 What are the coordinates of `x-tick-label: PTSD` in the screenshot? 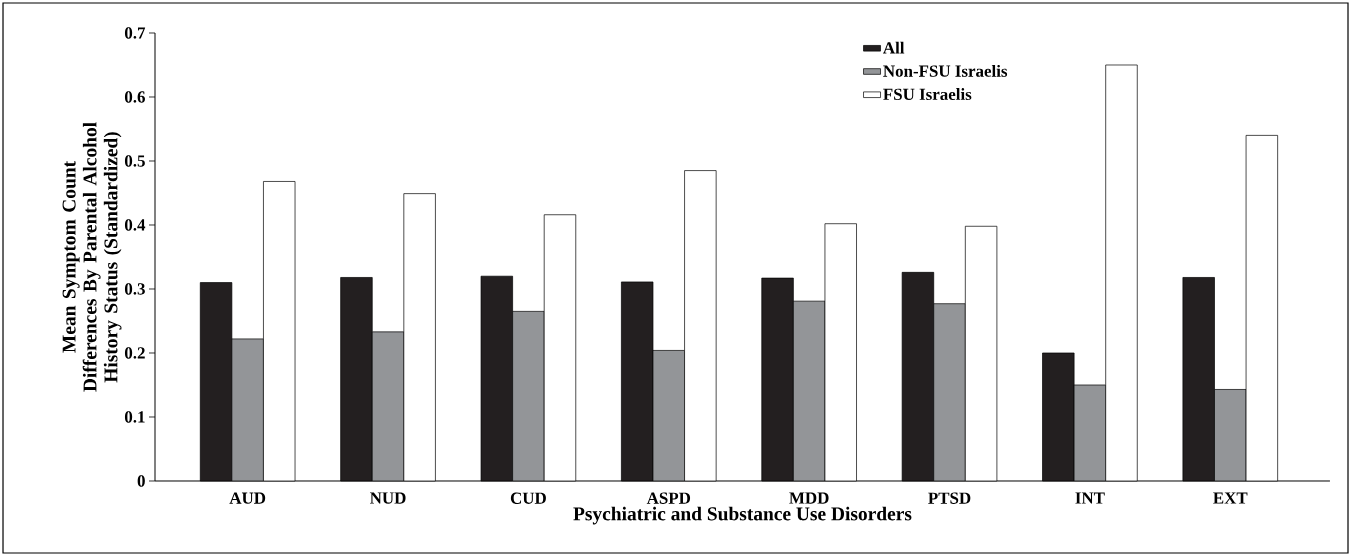 It's located at (949, 498).